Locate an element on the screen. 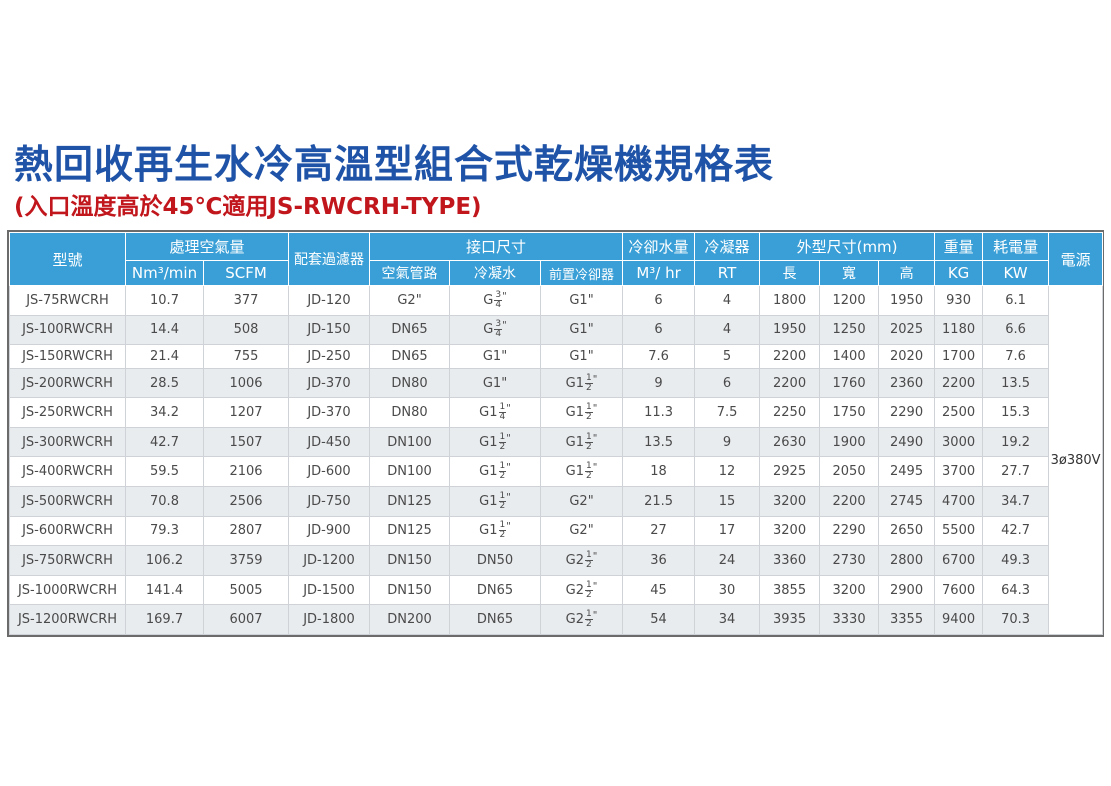 Image resolution: width=1111 pixels, height=786 pixels. rt-cell: 15 is located at coordinates (727, 501).